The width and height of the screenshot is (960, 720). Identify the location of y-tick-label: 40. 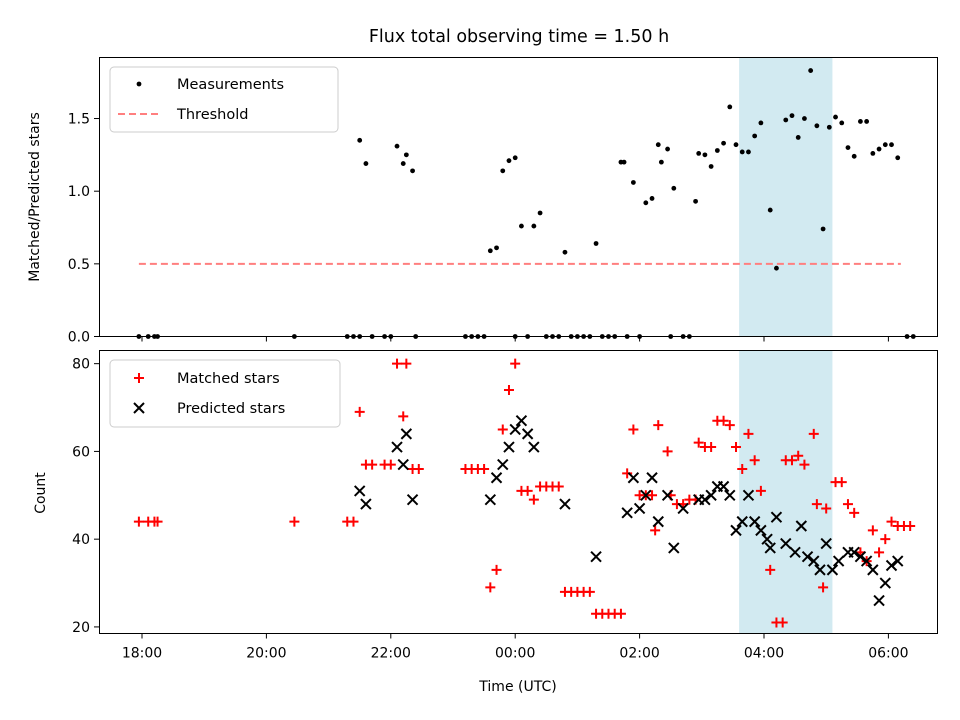
(81, 540).